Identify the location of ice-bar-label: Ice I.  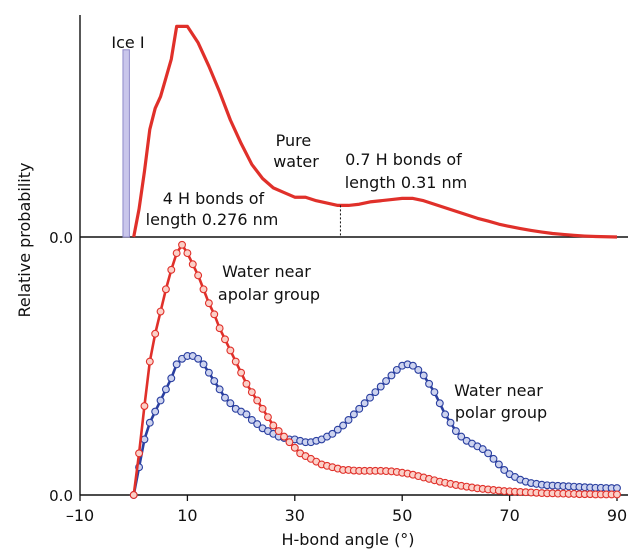
(127, 42).